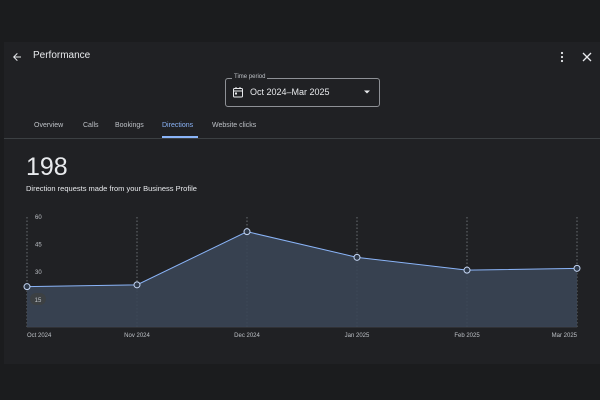 This screenshot has width=600, height=400. What do you see at coordinates (129, 125) in the screenshot?
I see `tab-bookings: Bookings` at bounding box center [129, 125].